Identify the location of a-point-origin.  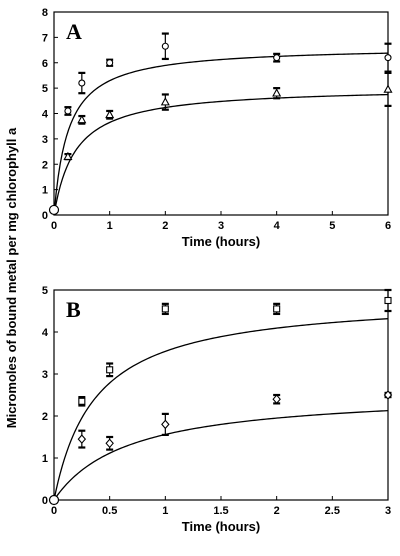
(54, 210).